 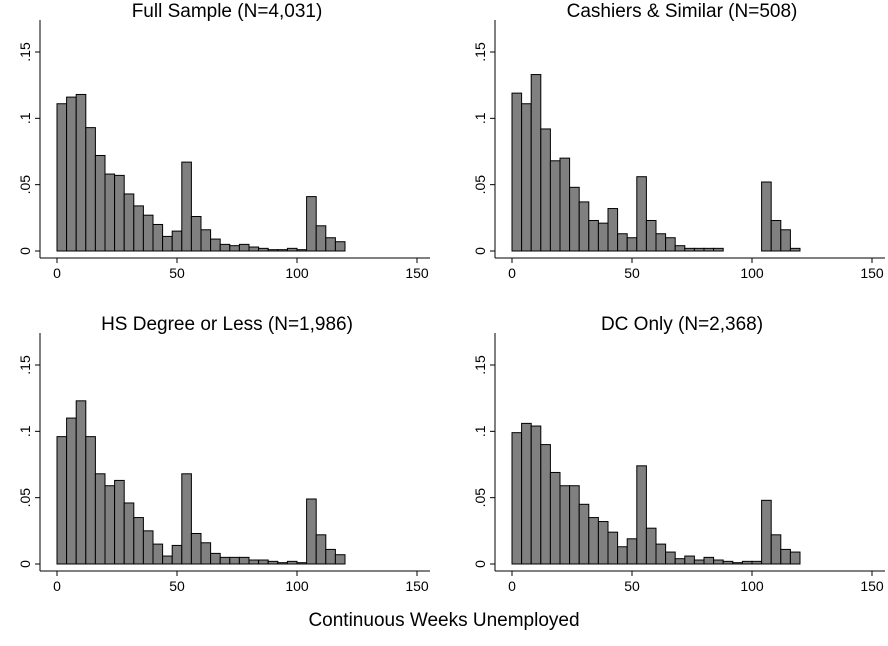 I want to click on x-tick-label: 0, so click(x=57, y=273).